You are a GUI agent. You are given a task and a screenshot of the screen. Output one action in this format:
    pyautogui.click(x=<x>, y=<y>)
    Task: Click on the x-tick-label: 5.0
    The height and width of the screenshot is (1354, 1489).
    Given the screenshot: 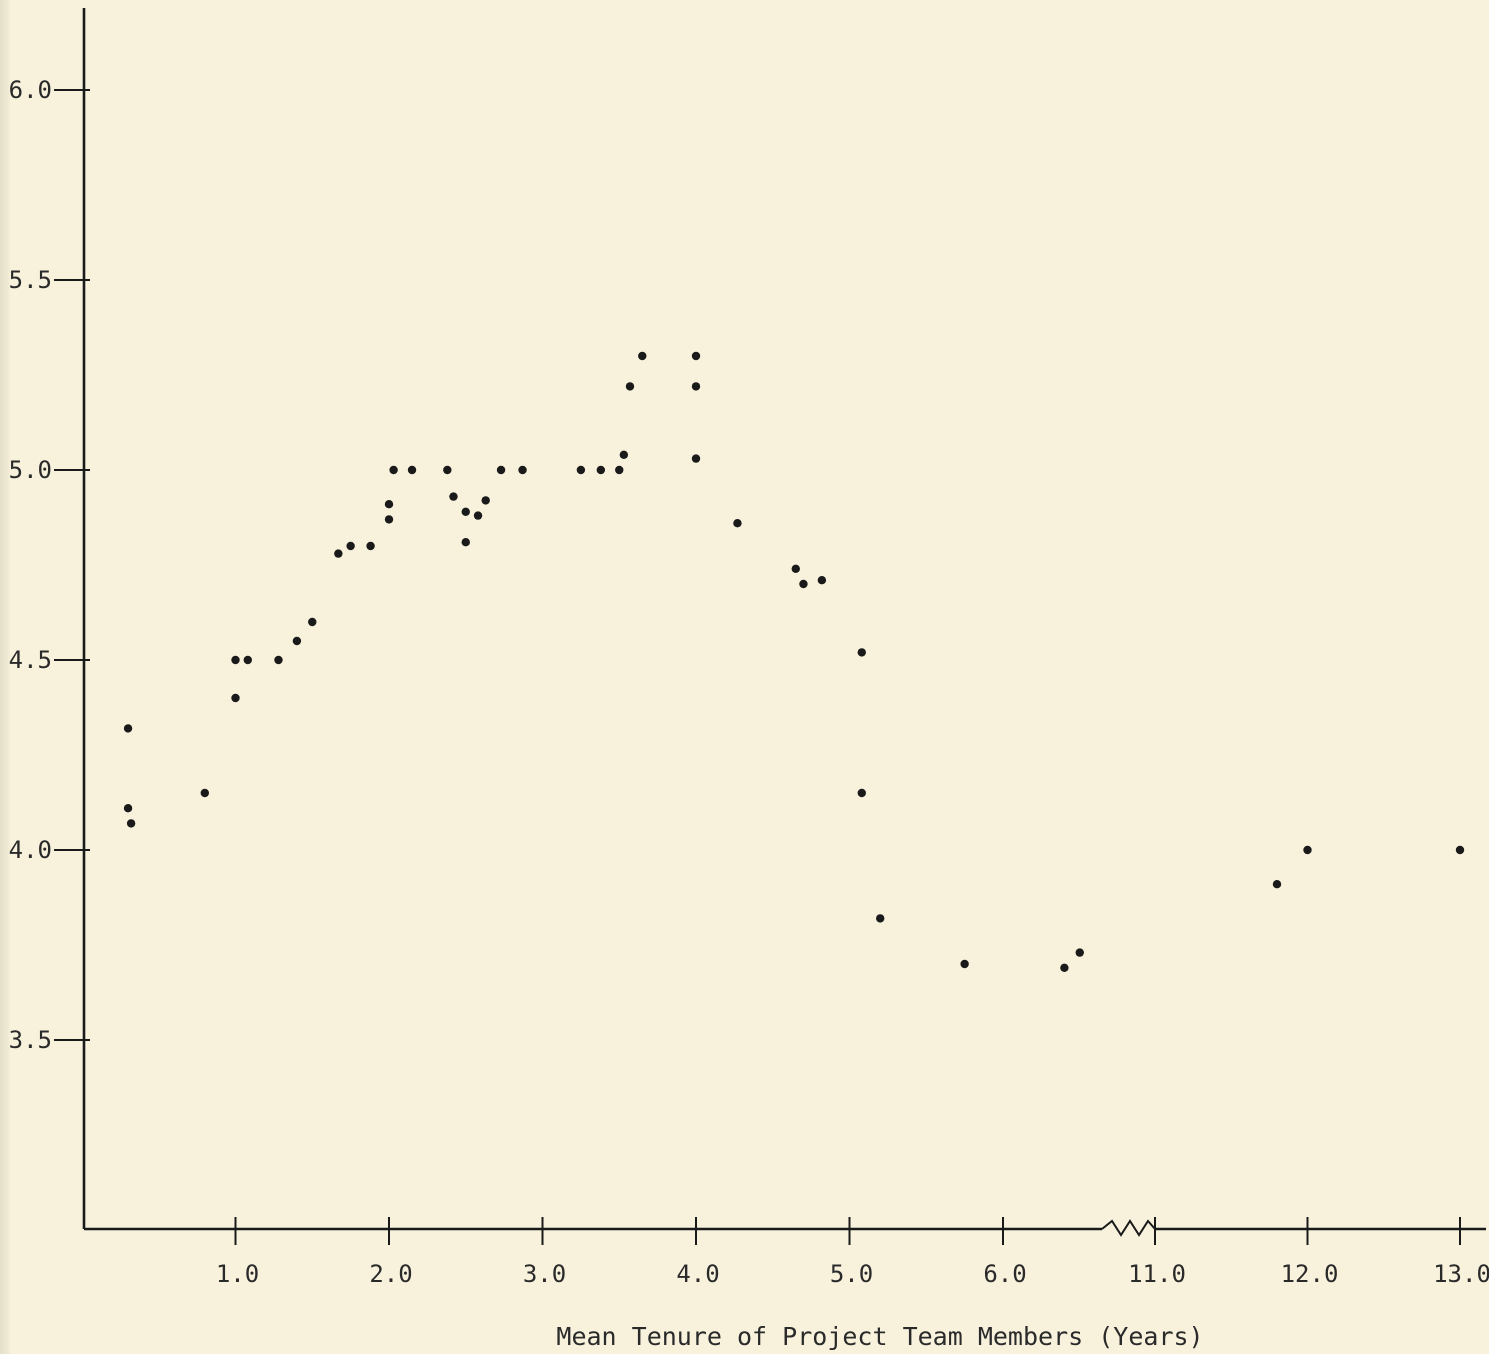 What is the action you would take?
    pyautogui.click(x=851, y=1274)
    